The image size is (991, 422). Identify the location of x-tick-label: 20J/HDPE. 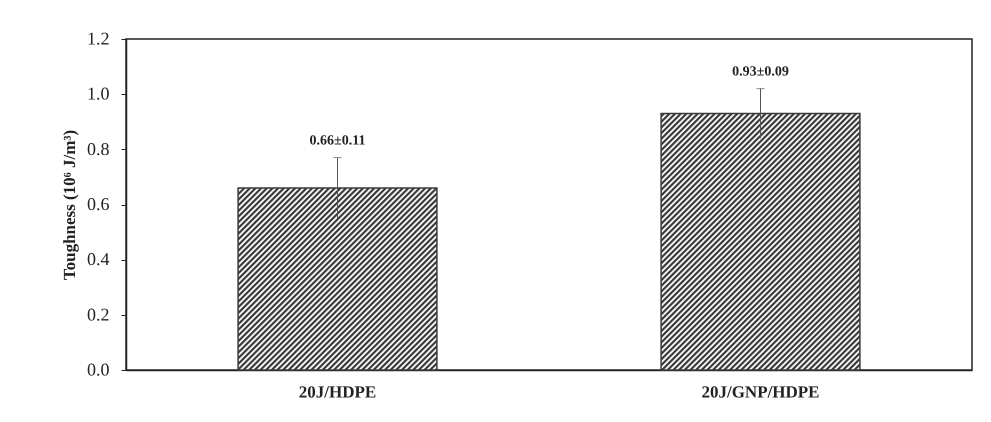
(337, 392).